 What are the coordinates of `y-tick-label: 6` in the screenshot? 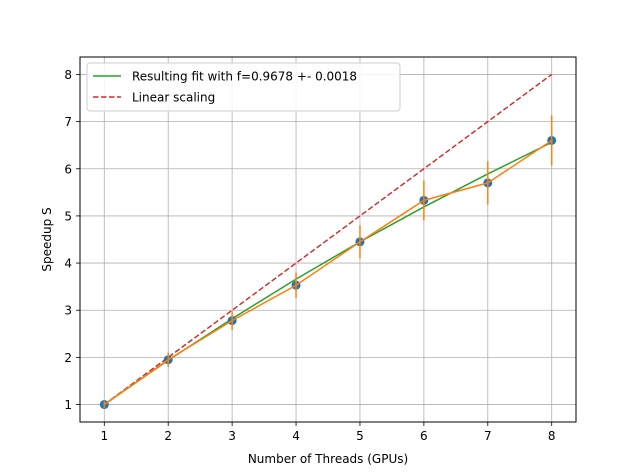 It's located at (68, 169).